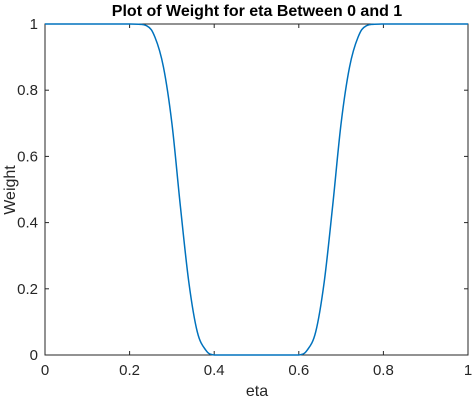 The width and height of the screenshot is (474, 400). Describe the element at coordinates (27, 90) in the screenshot. I see `y-tick-label: 0.8` at that location.